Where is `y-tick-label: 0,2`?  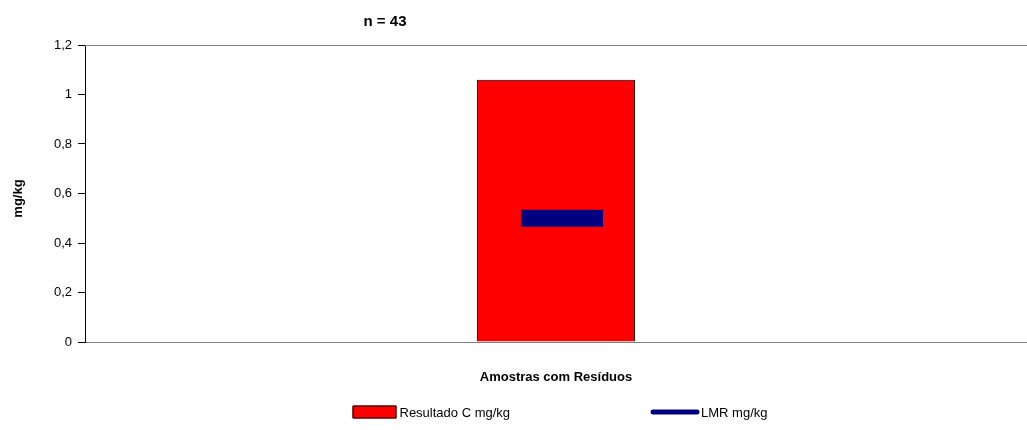
y-tick-label: 0,2 is located at coordinates (62, 292).